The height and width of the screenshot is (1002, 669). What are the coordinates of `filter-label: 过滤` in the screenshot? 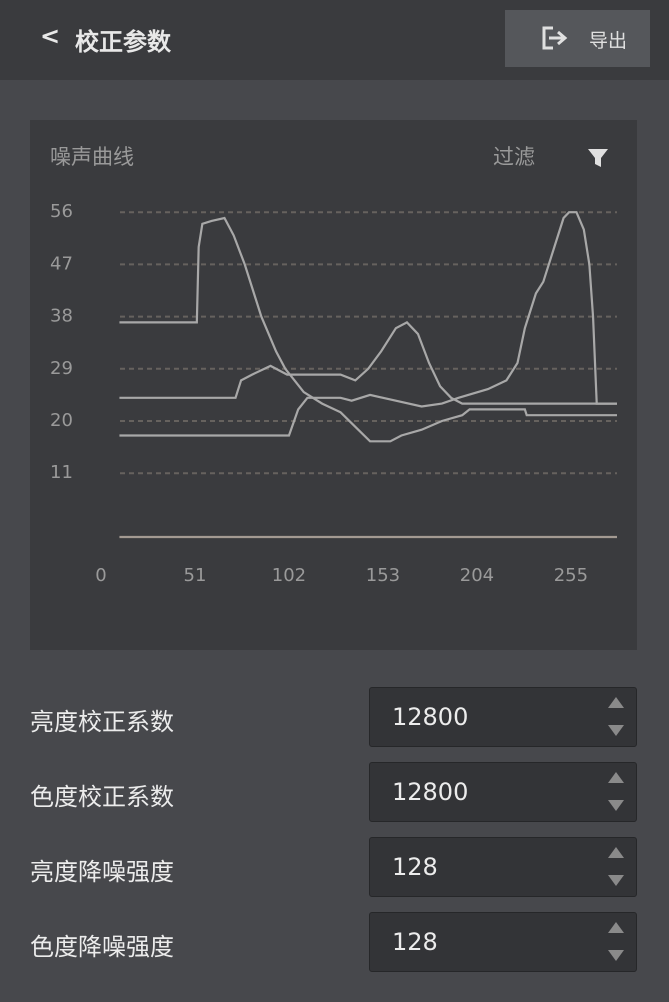 It's located at (514, 157).